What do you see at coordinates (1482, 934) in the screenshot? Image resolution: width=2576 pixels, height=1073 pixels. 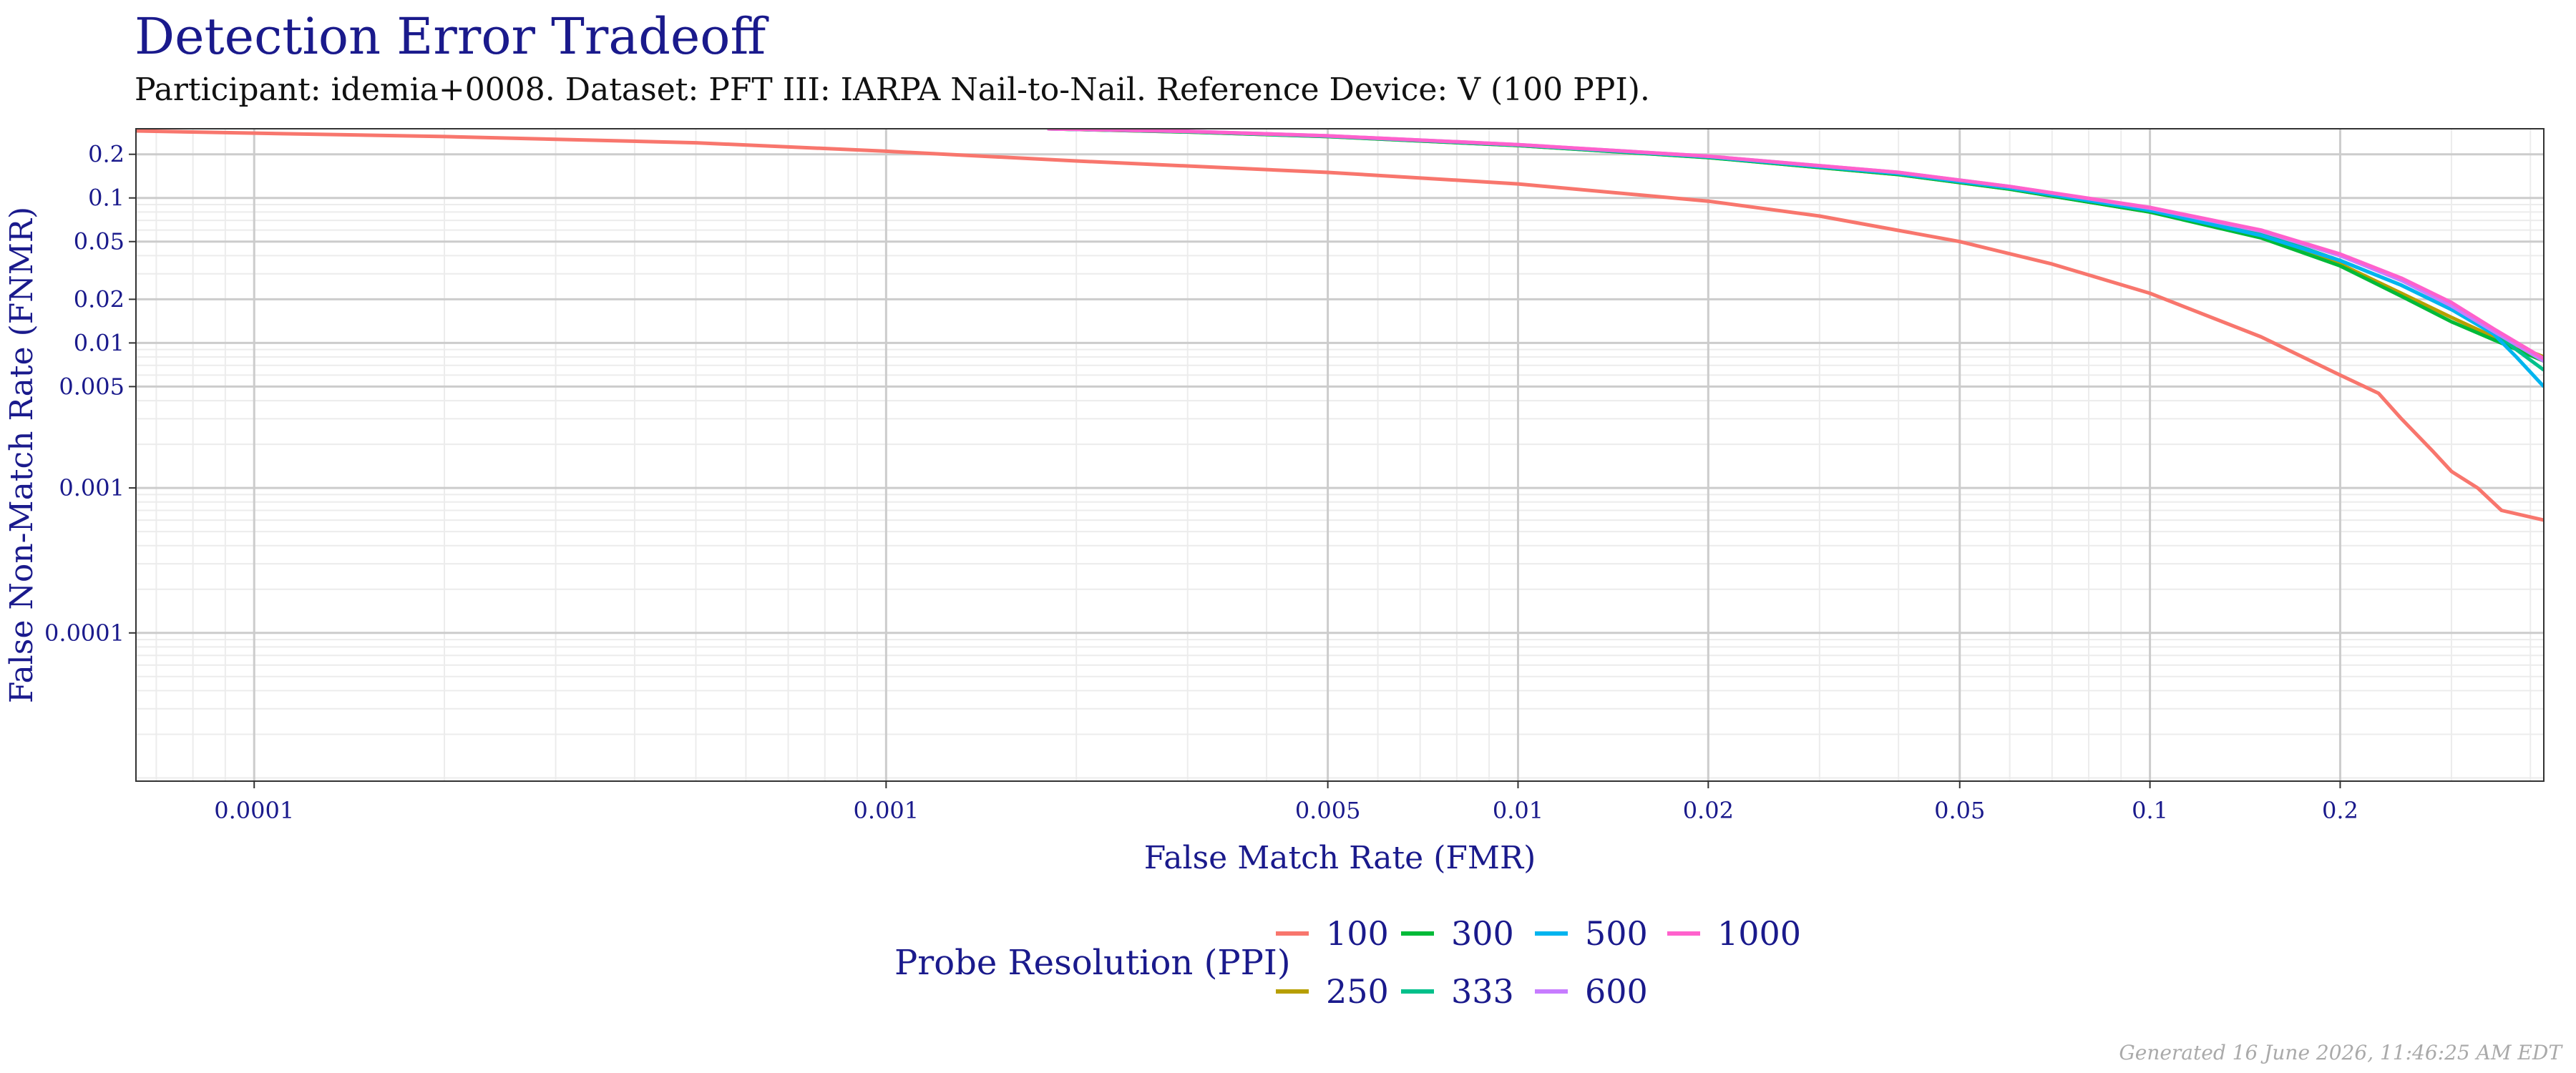 I see `legend-label-300: 300` at bounding box center [1482, 934].